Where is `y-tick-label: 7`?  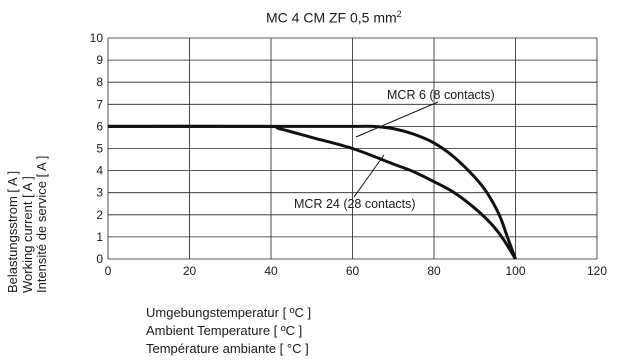 y-tick-label: 7 is located at coordinates (99, 104).